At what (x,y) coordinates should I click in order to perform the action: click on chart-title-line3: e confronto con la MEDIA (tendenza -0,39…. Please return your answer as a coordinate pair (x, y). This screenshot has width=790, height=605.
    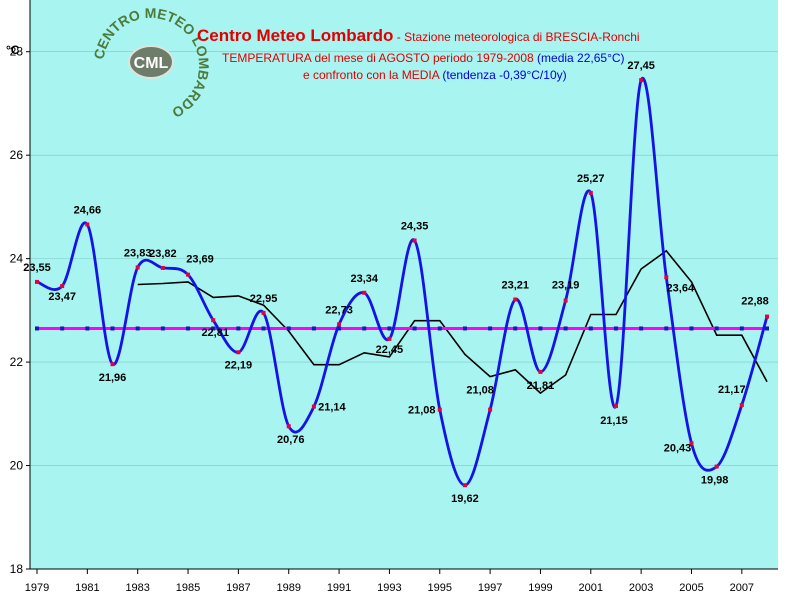
    Looking at the image, I should click on (435, 75).